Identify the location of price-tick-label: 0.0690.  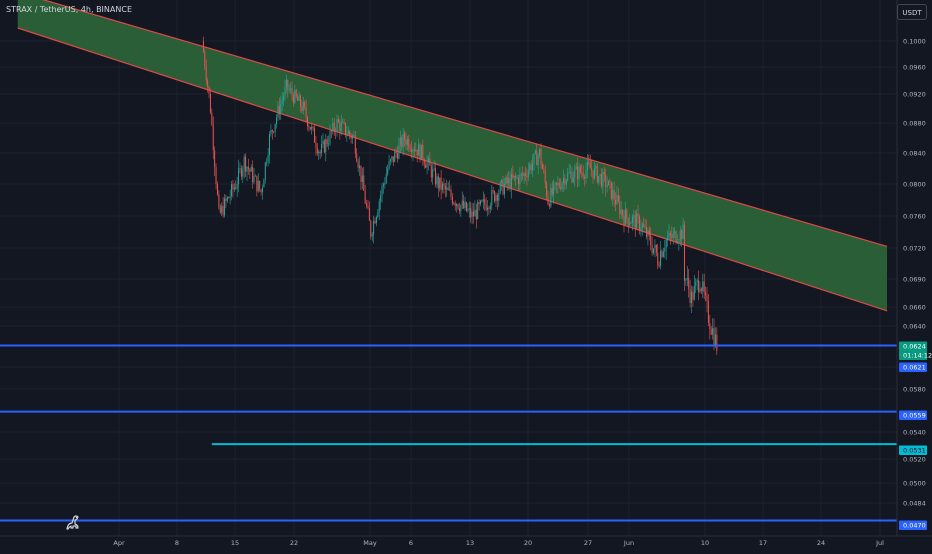
(914, 280).